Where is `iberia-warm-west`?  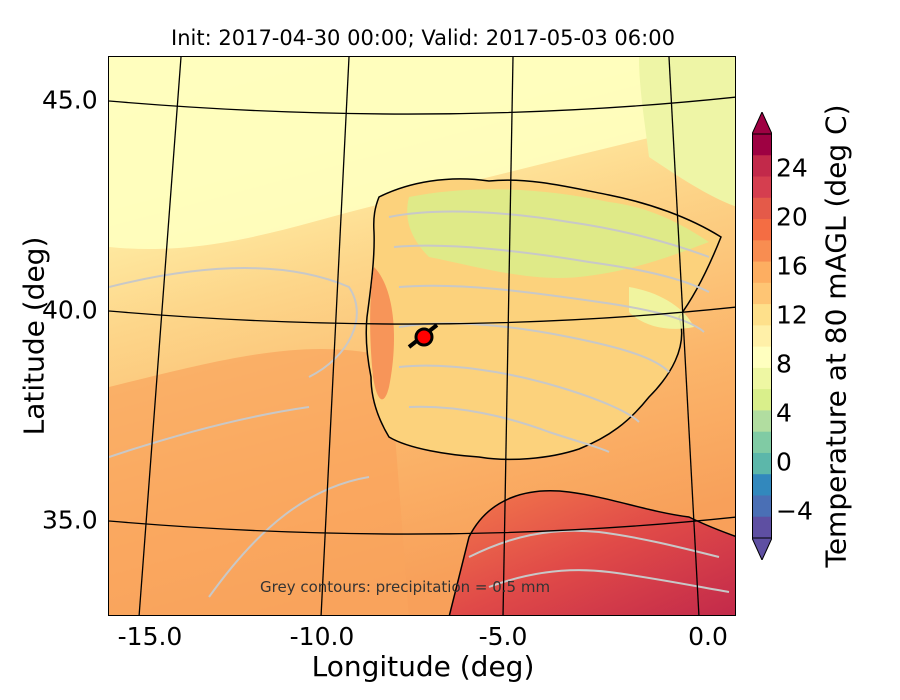 iberia-warm-west is located at coordinates (382, 333).